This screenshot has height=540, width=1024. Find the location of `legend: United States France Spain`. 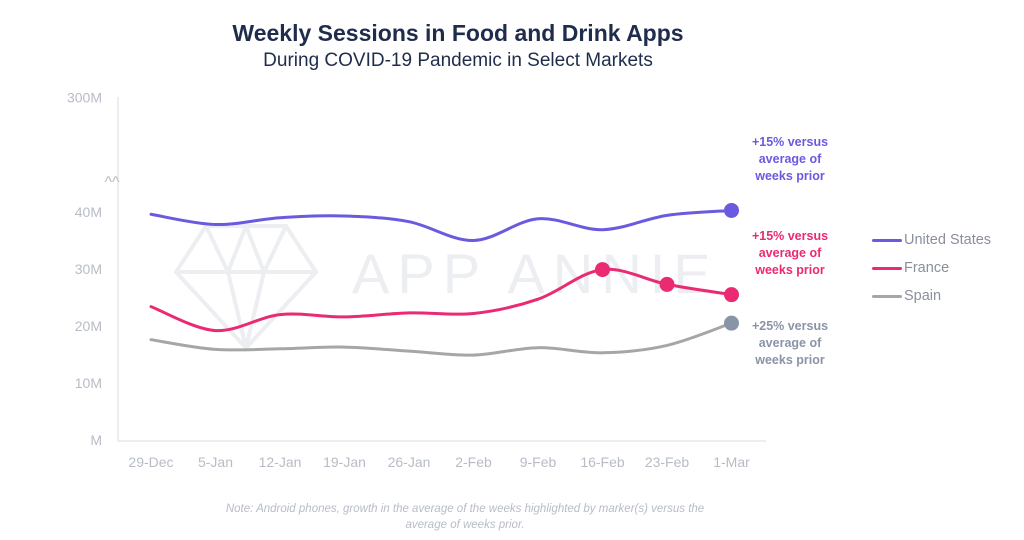

legend: United States France Spain is located at coordinates (931, 268).